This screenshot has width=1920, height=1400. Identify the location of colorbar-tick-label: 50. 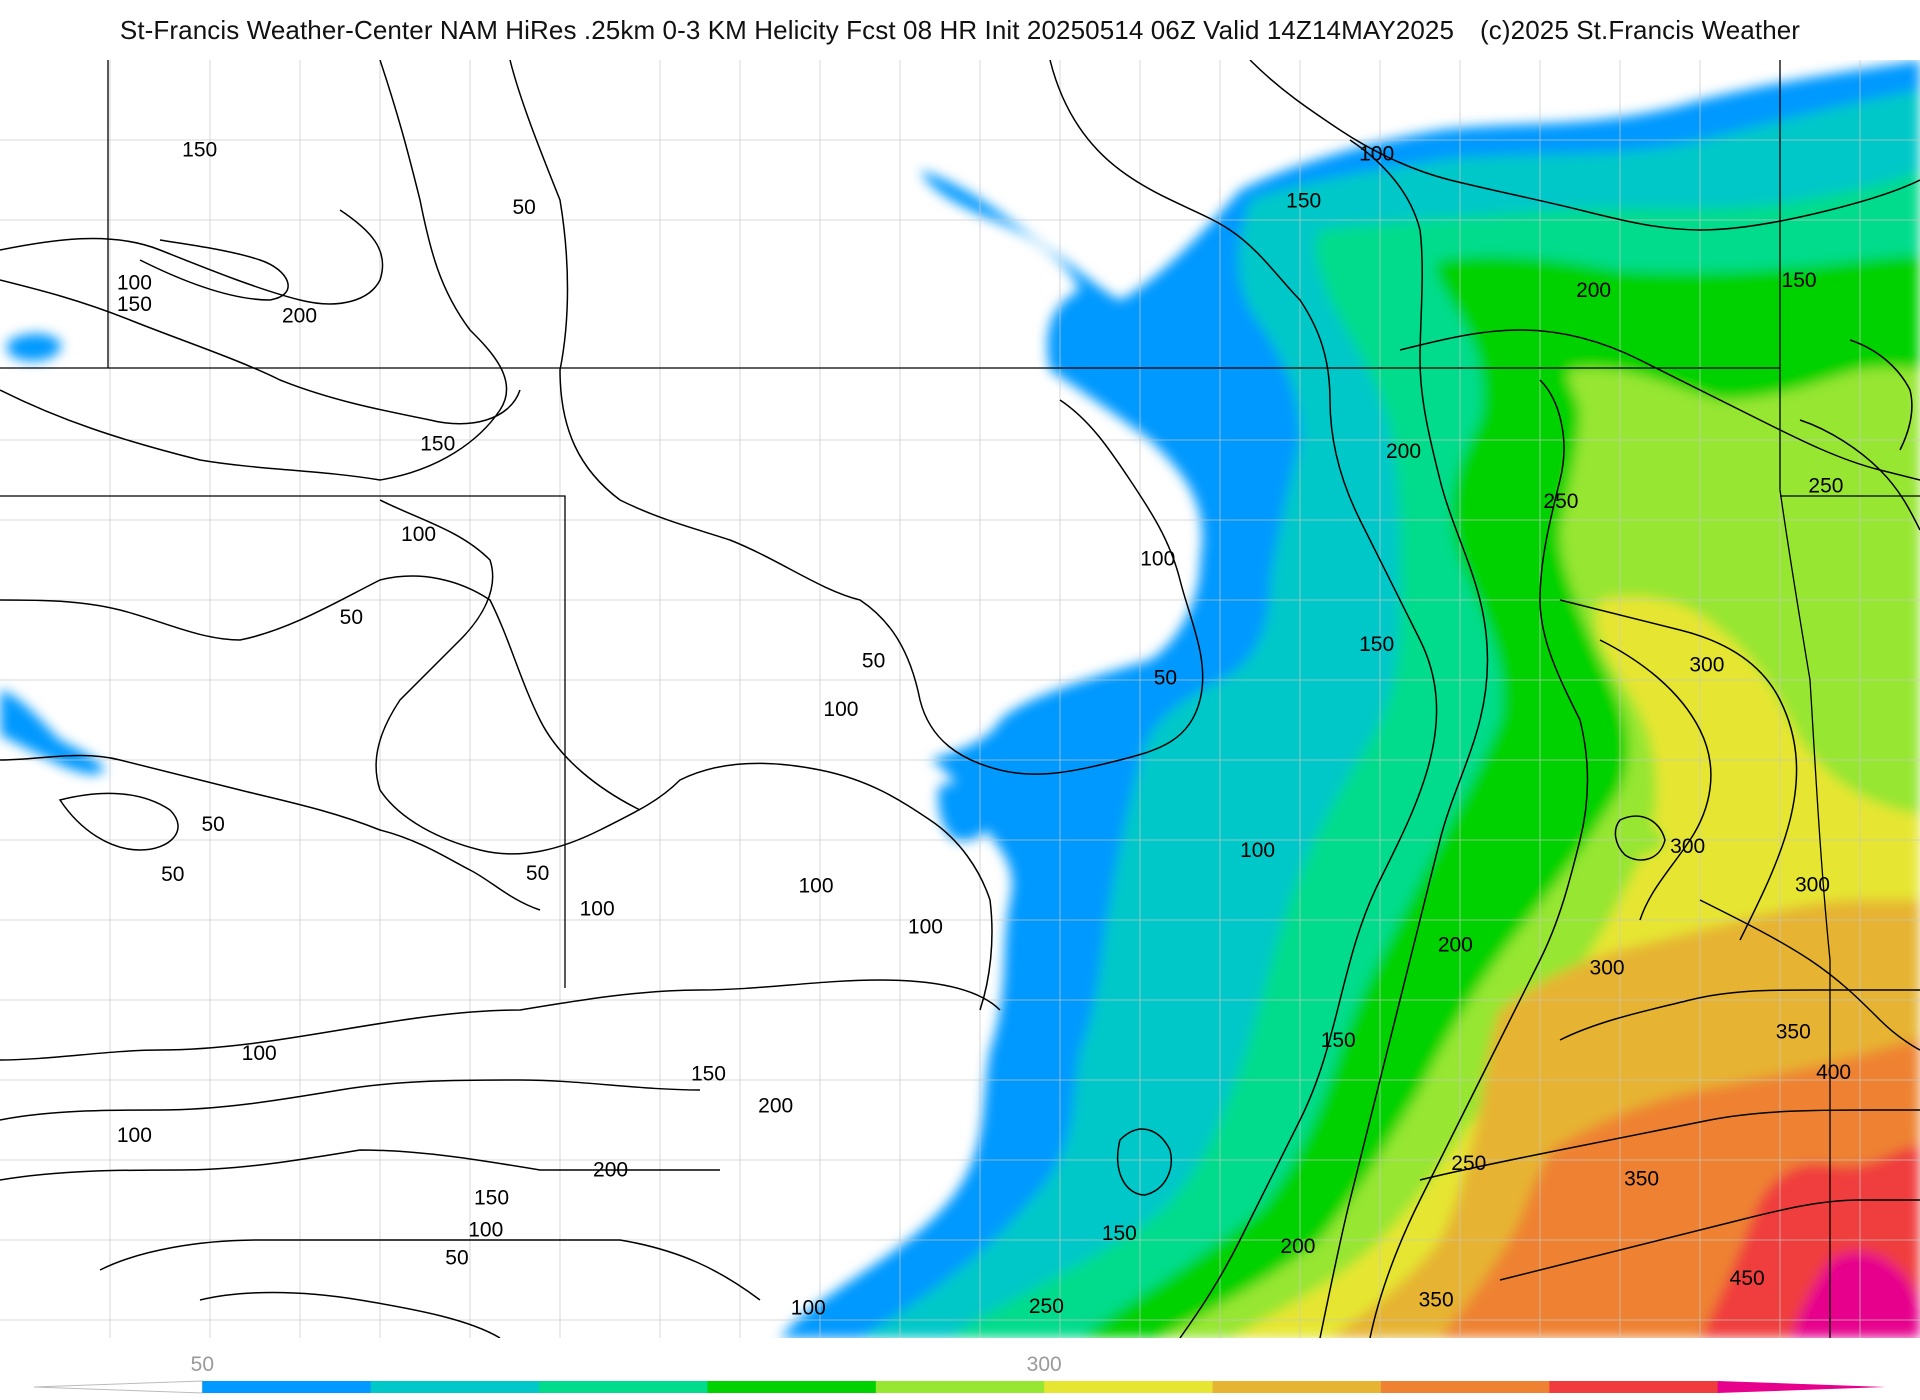
(202, 1364).